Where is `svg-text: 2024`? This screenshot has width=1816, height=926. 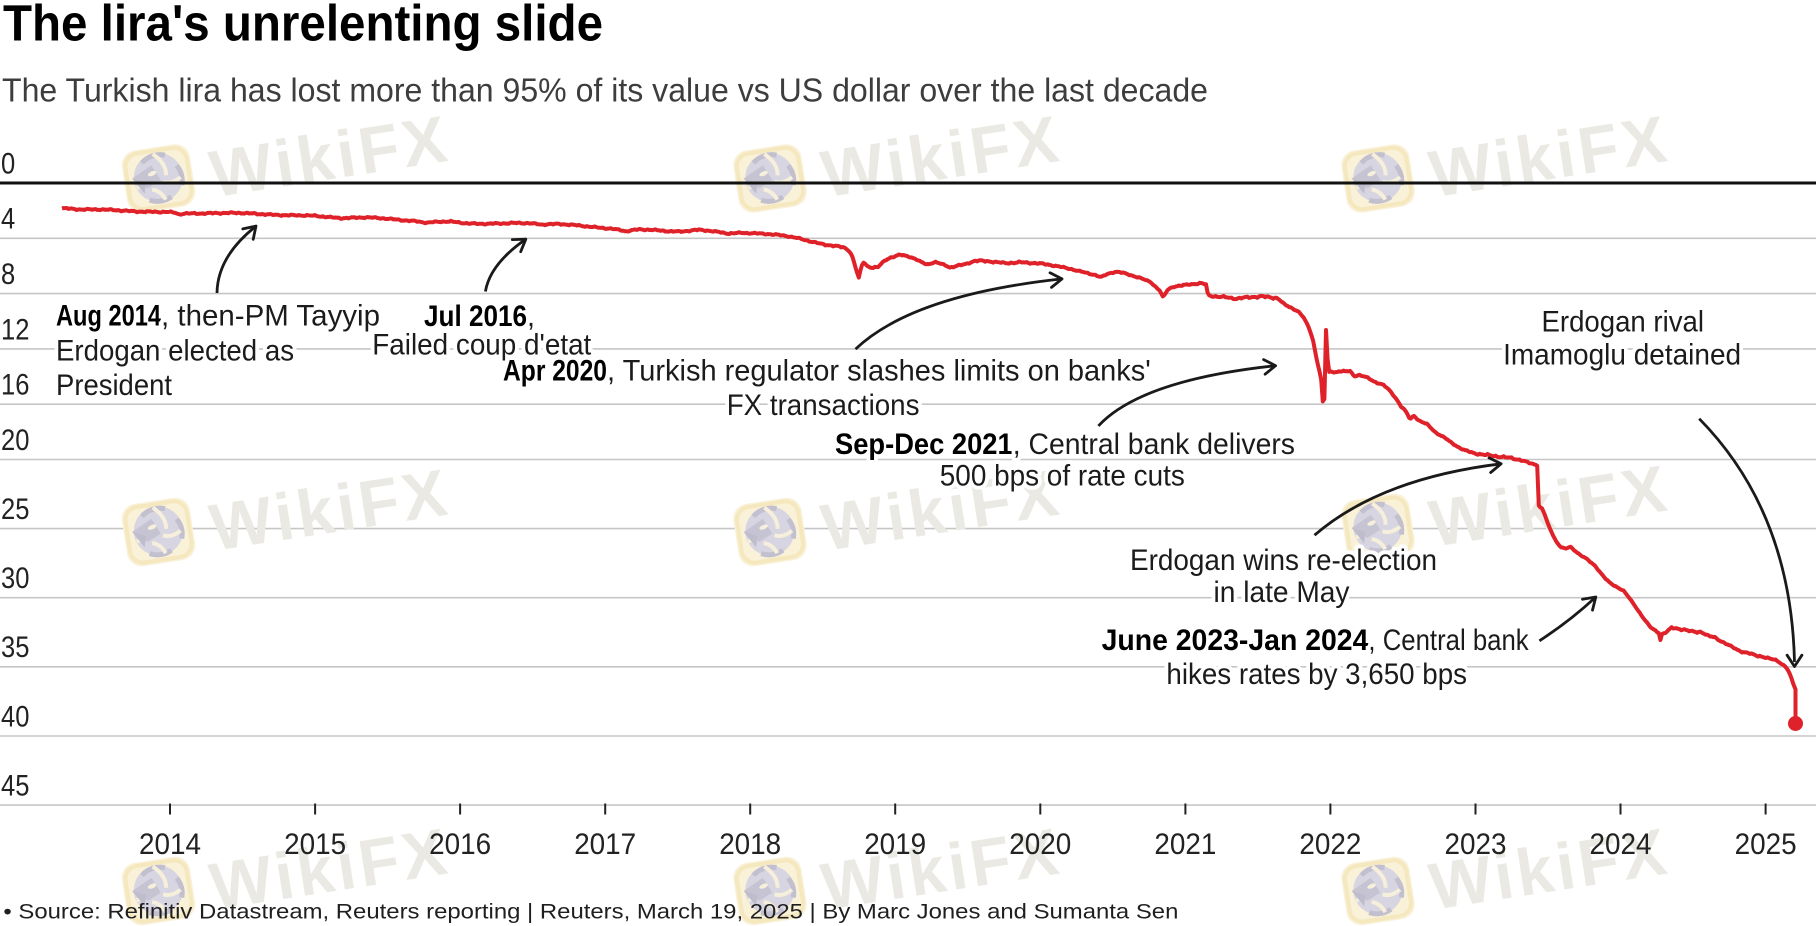 svg-text: 2024 is located at coordinates (1621, 844).